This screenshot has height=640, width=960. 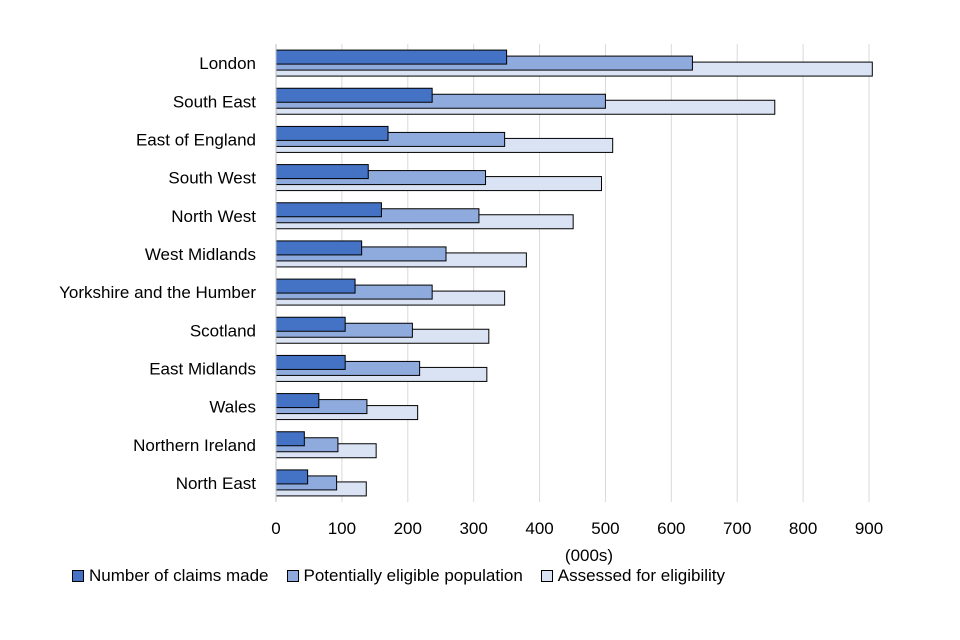 What do you see at coordinates (227, 63) in the screenshot?
I see `y-tick-label: London` at bounding box center [227, 63].